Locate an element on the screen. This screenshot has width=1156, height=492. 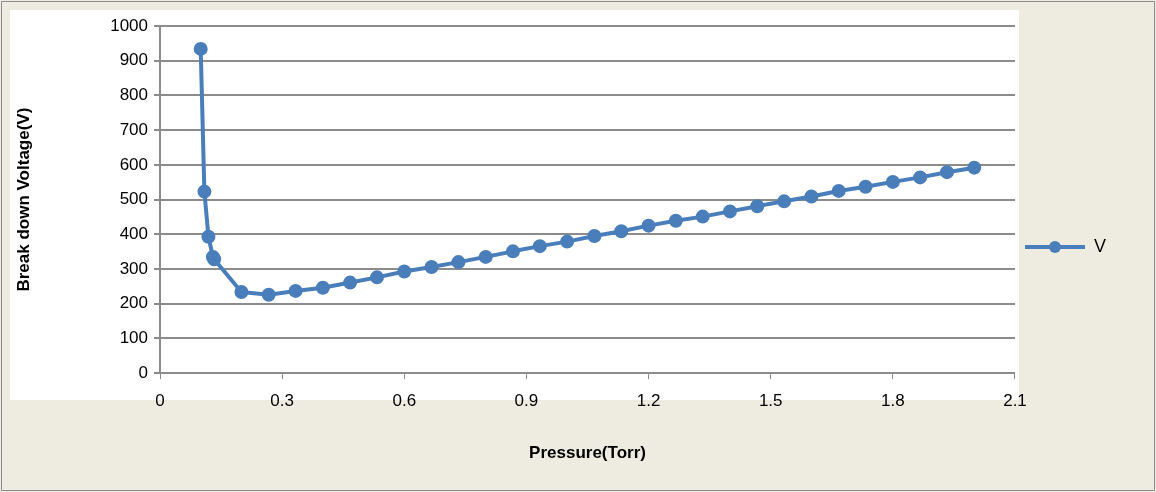
y-tick-label: 800 is located at coordinates (133, 95).